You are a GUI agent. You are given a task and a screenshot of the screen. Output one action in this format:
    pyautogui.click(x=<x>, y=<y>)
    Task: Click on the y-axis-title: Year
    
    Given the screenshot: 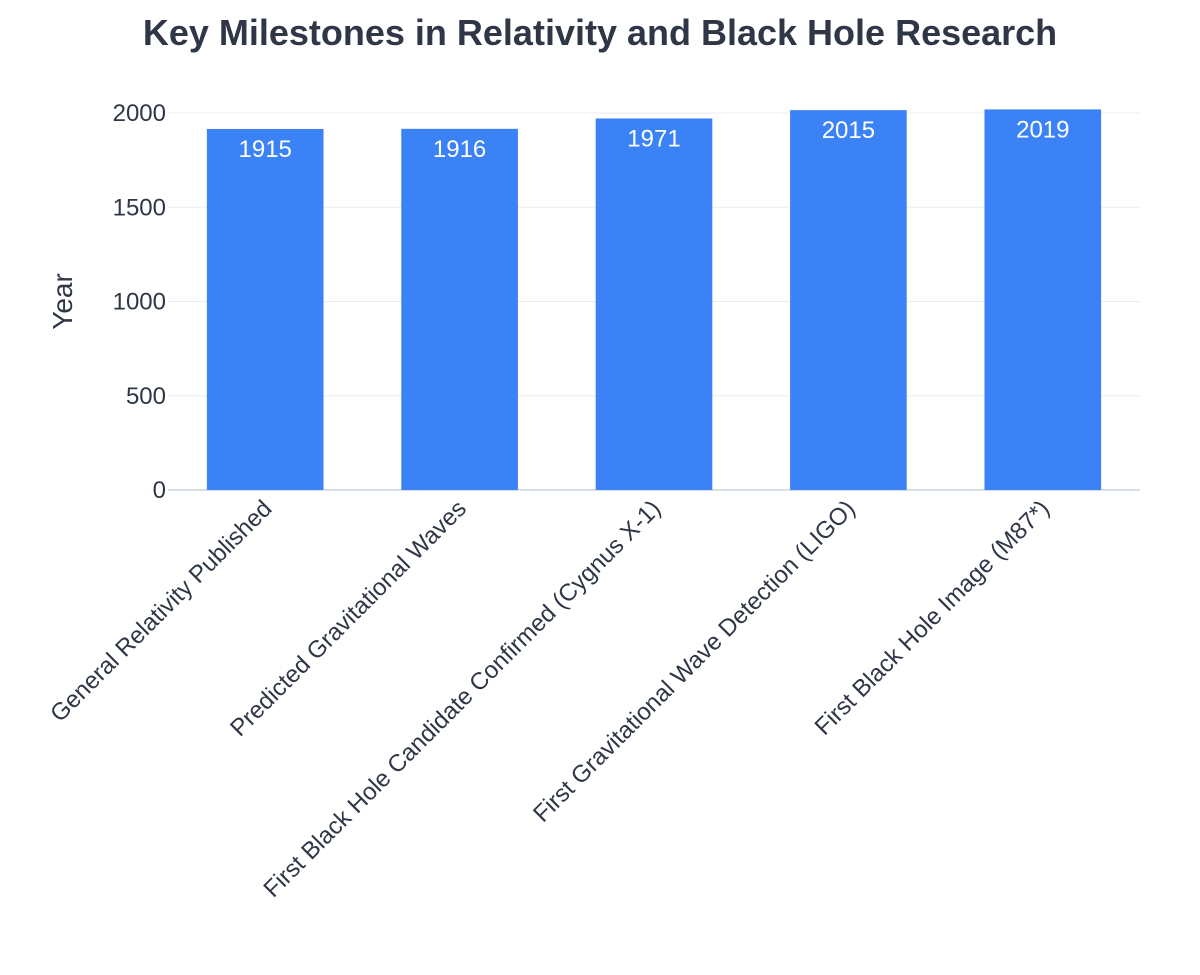 What is the action you would take?
    pyautogui.click(x=62, y=301)
    